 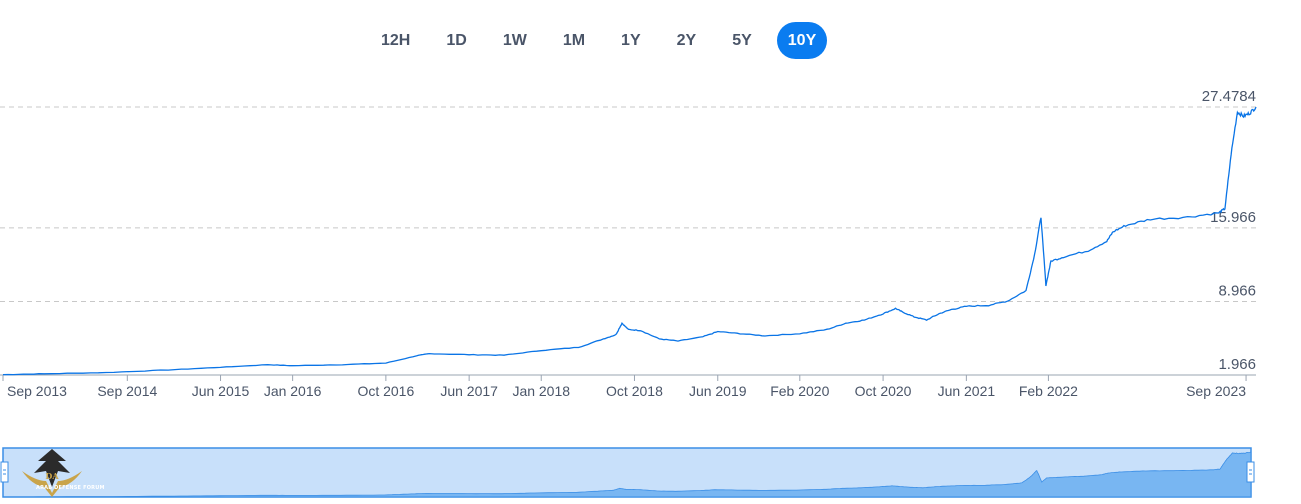 What do you see at coordinates (967, 391) in the screenshot?
I see `x-tick-label: Jun 2021` at bounding box center [967, 391].